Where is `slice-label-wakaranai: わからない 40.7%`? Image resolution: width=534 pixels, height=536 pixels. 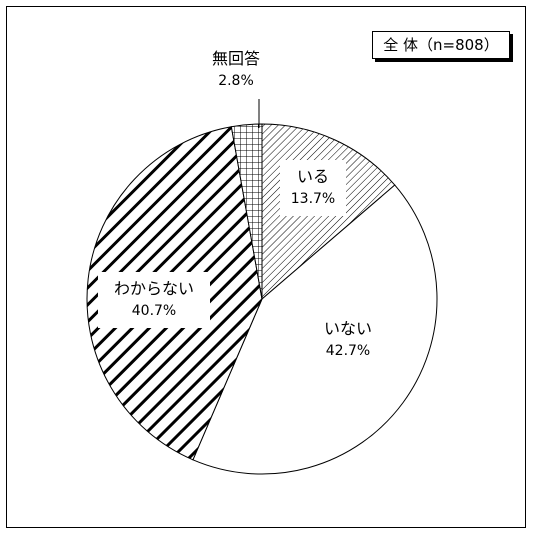
slice-label-wakaranai: わからない 40.7% is located at coordinates (154, 300).